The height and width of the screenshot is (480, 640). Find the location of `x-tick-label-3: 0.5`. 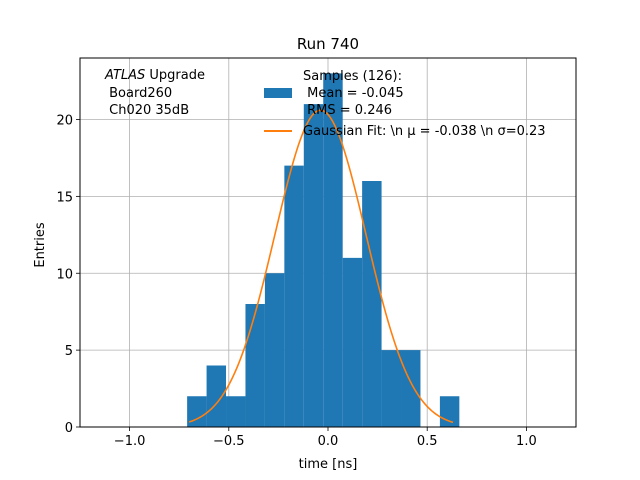

x-tick-label-3: 0.5 is located at coordinates (427, 441).